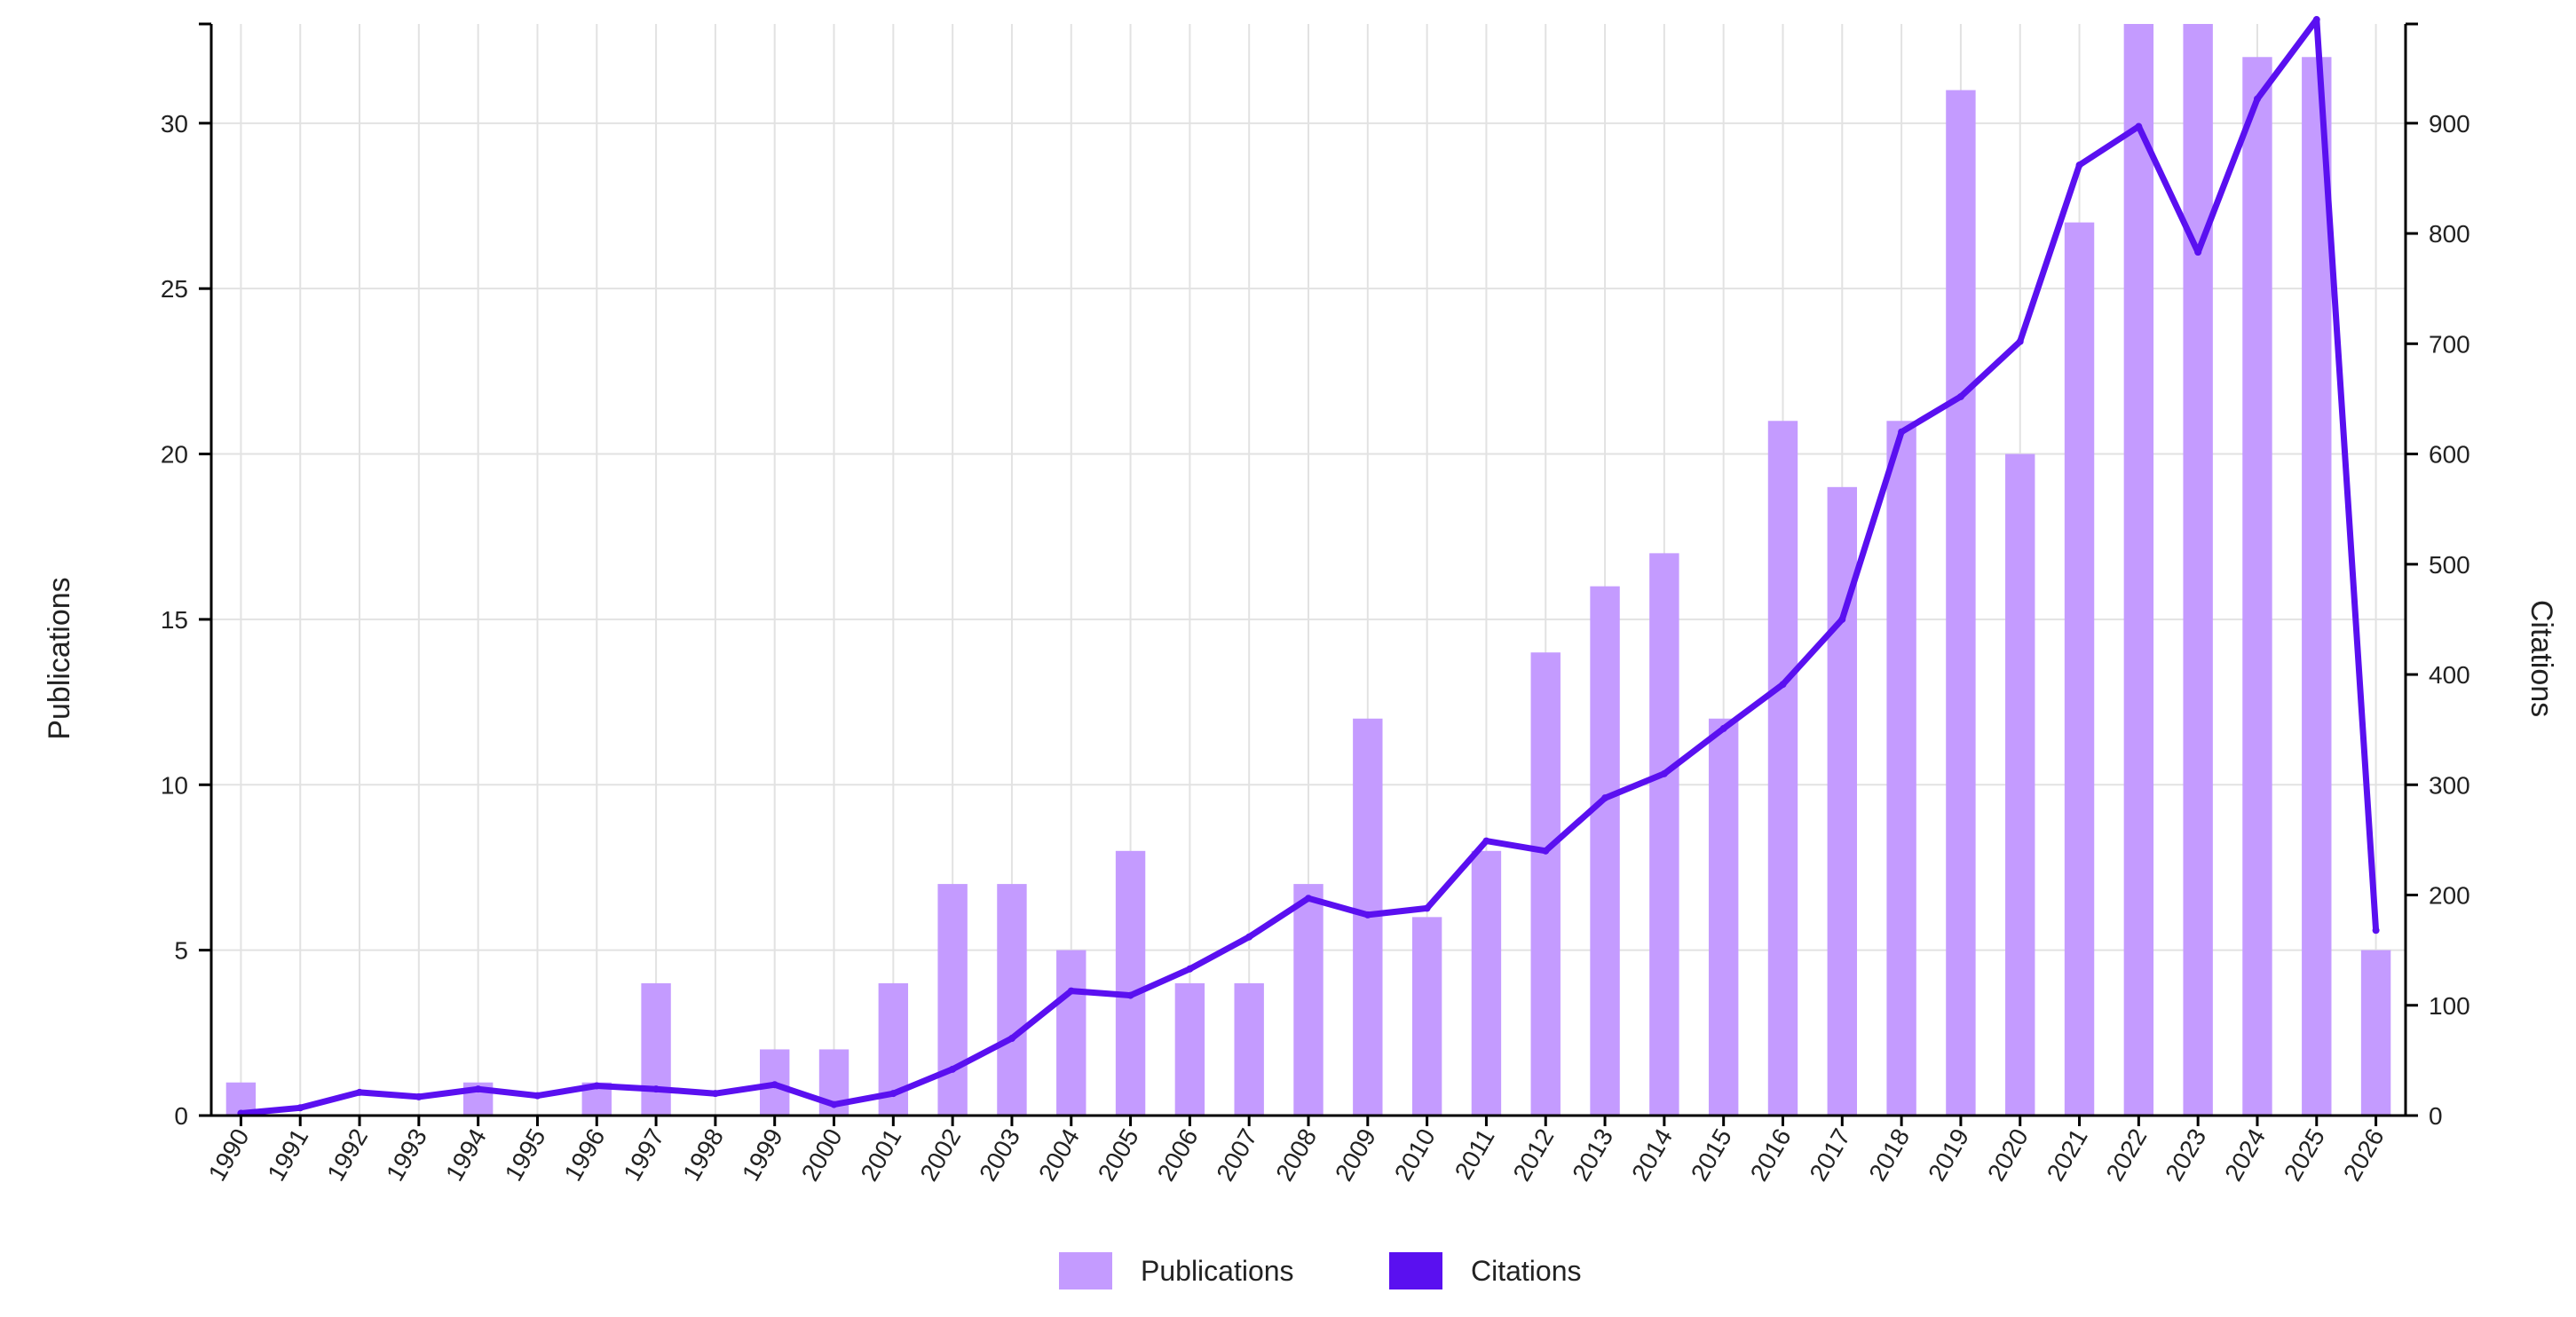 This screenshot has height=1317, width=2576. I want to click on point-citations-2023, so click(2198, 252).